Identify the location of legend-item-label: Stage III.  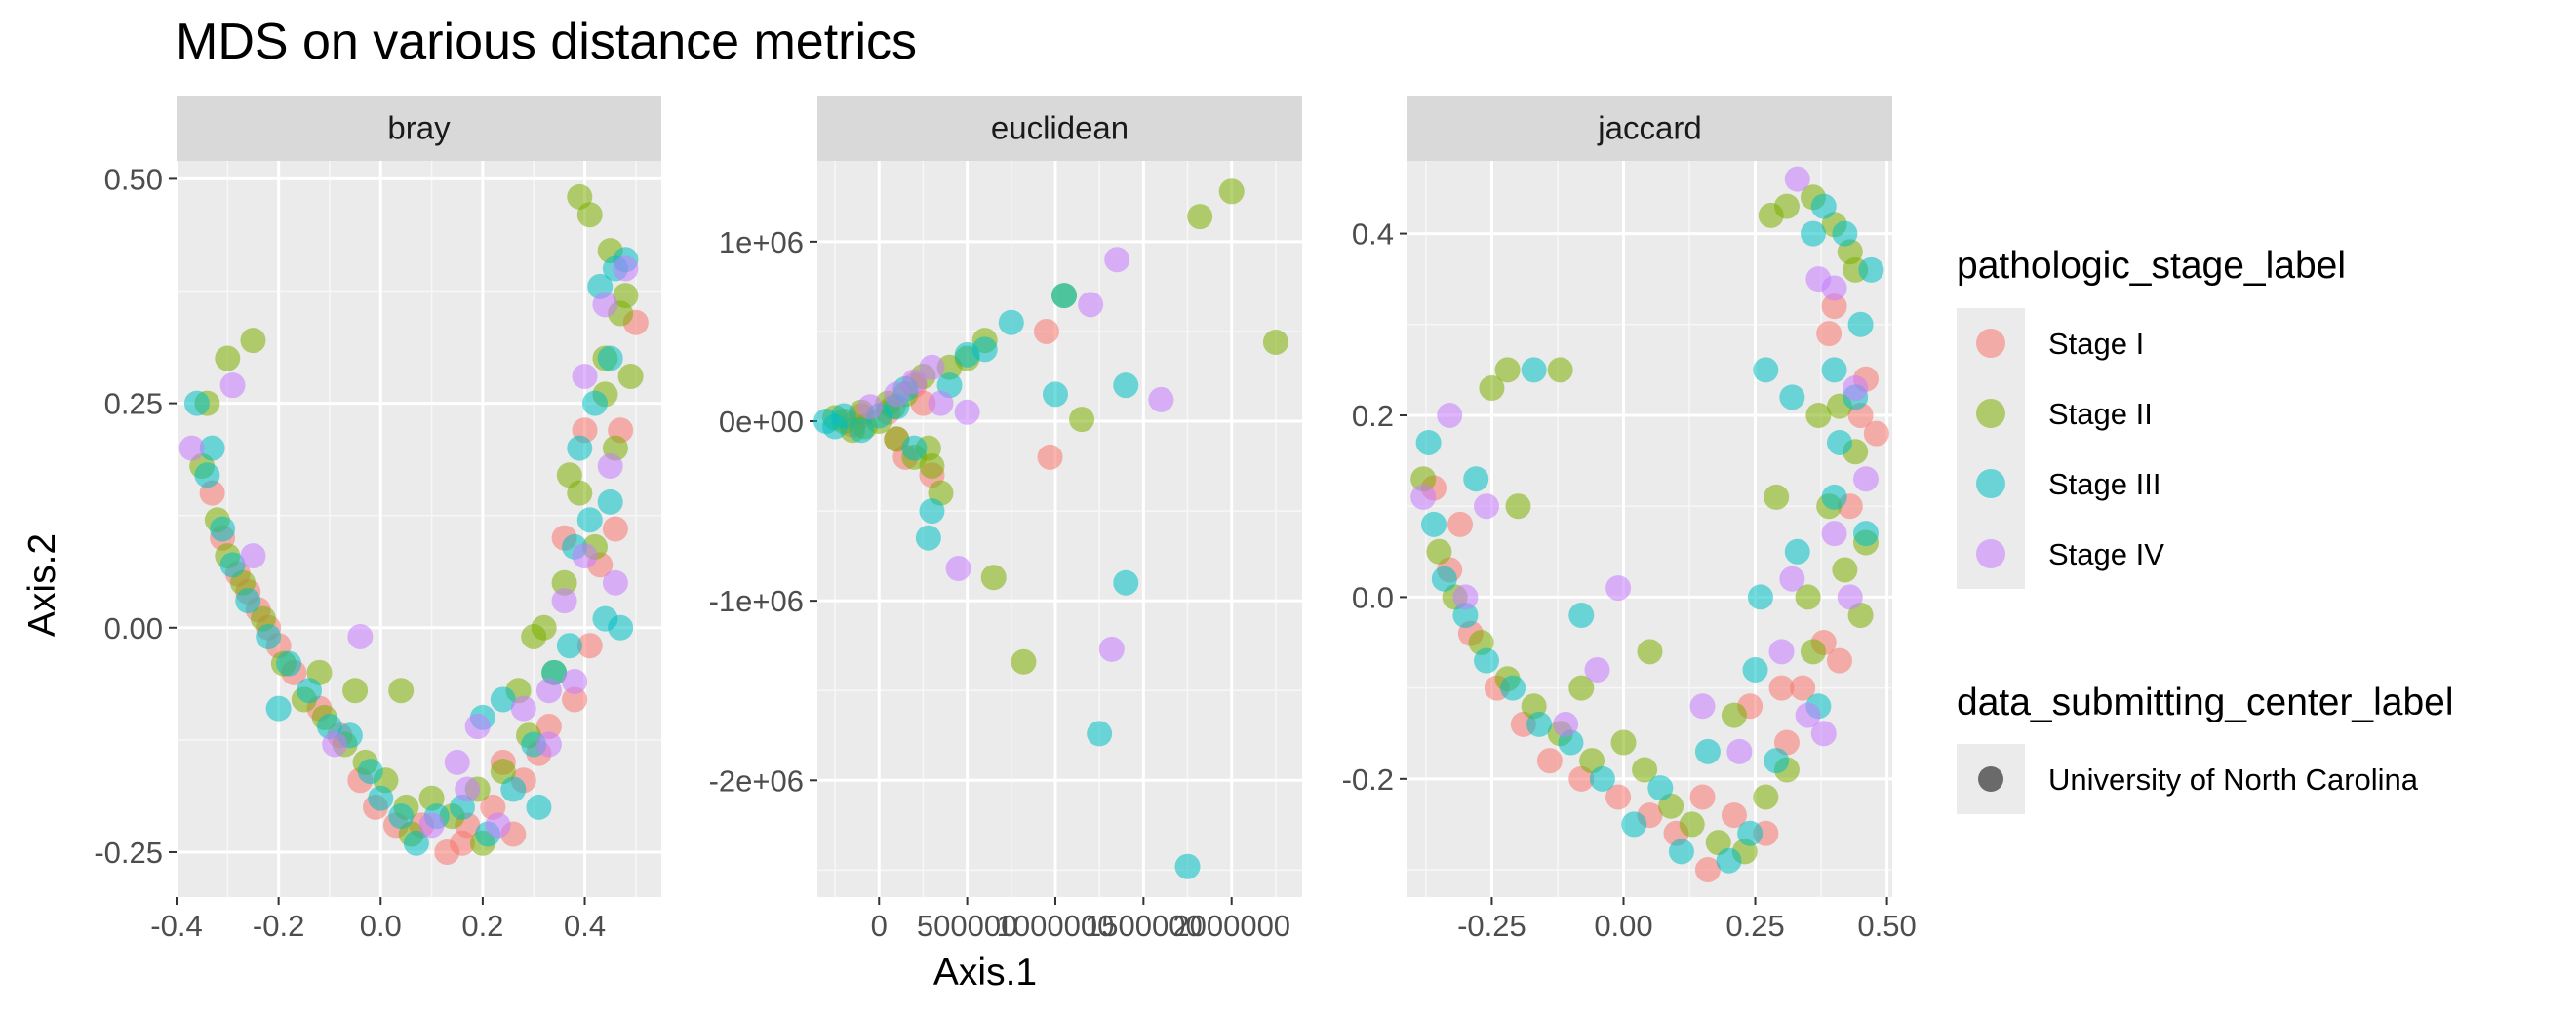
(2104, 484).